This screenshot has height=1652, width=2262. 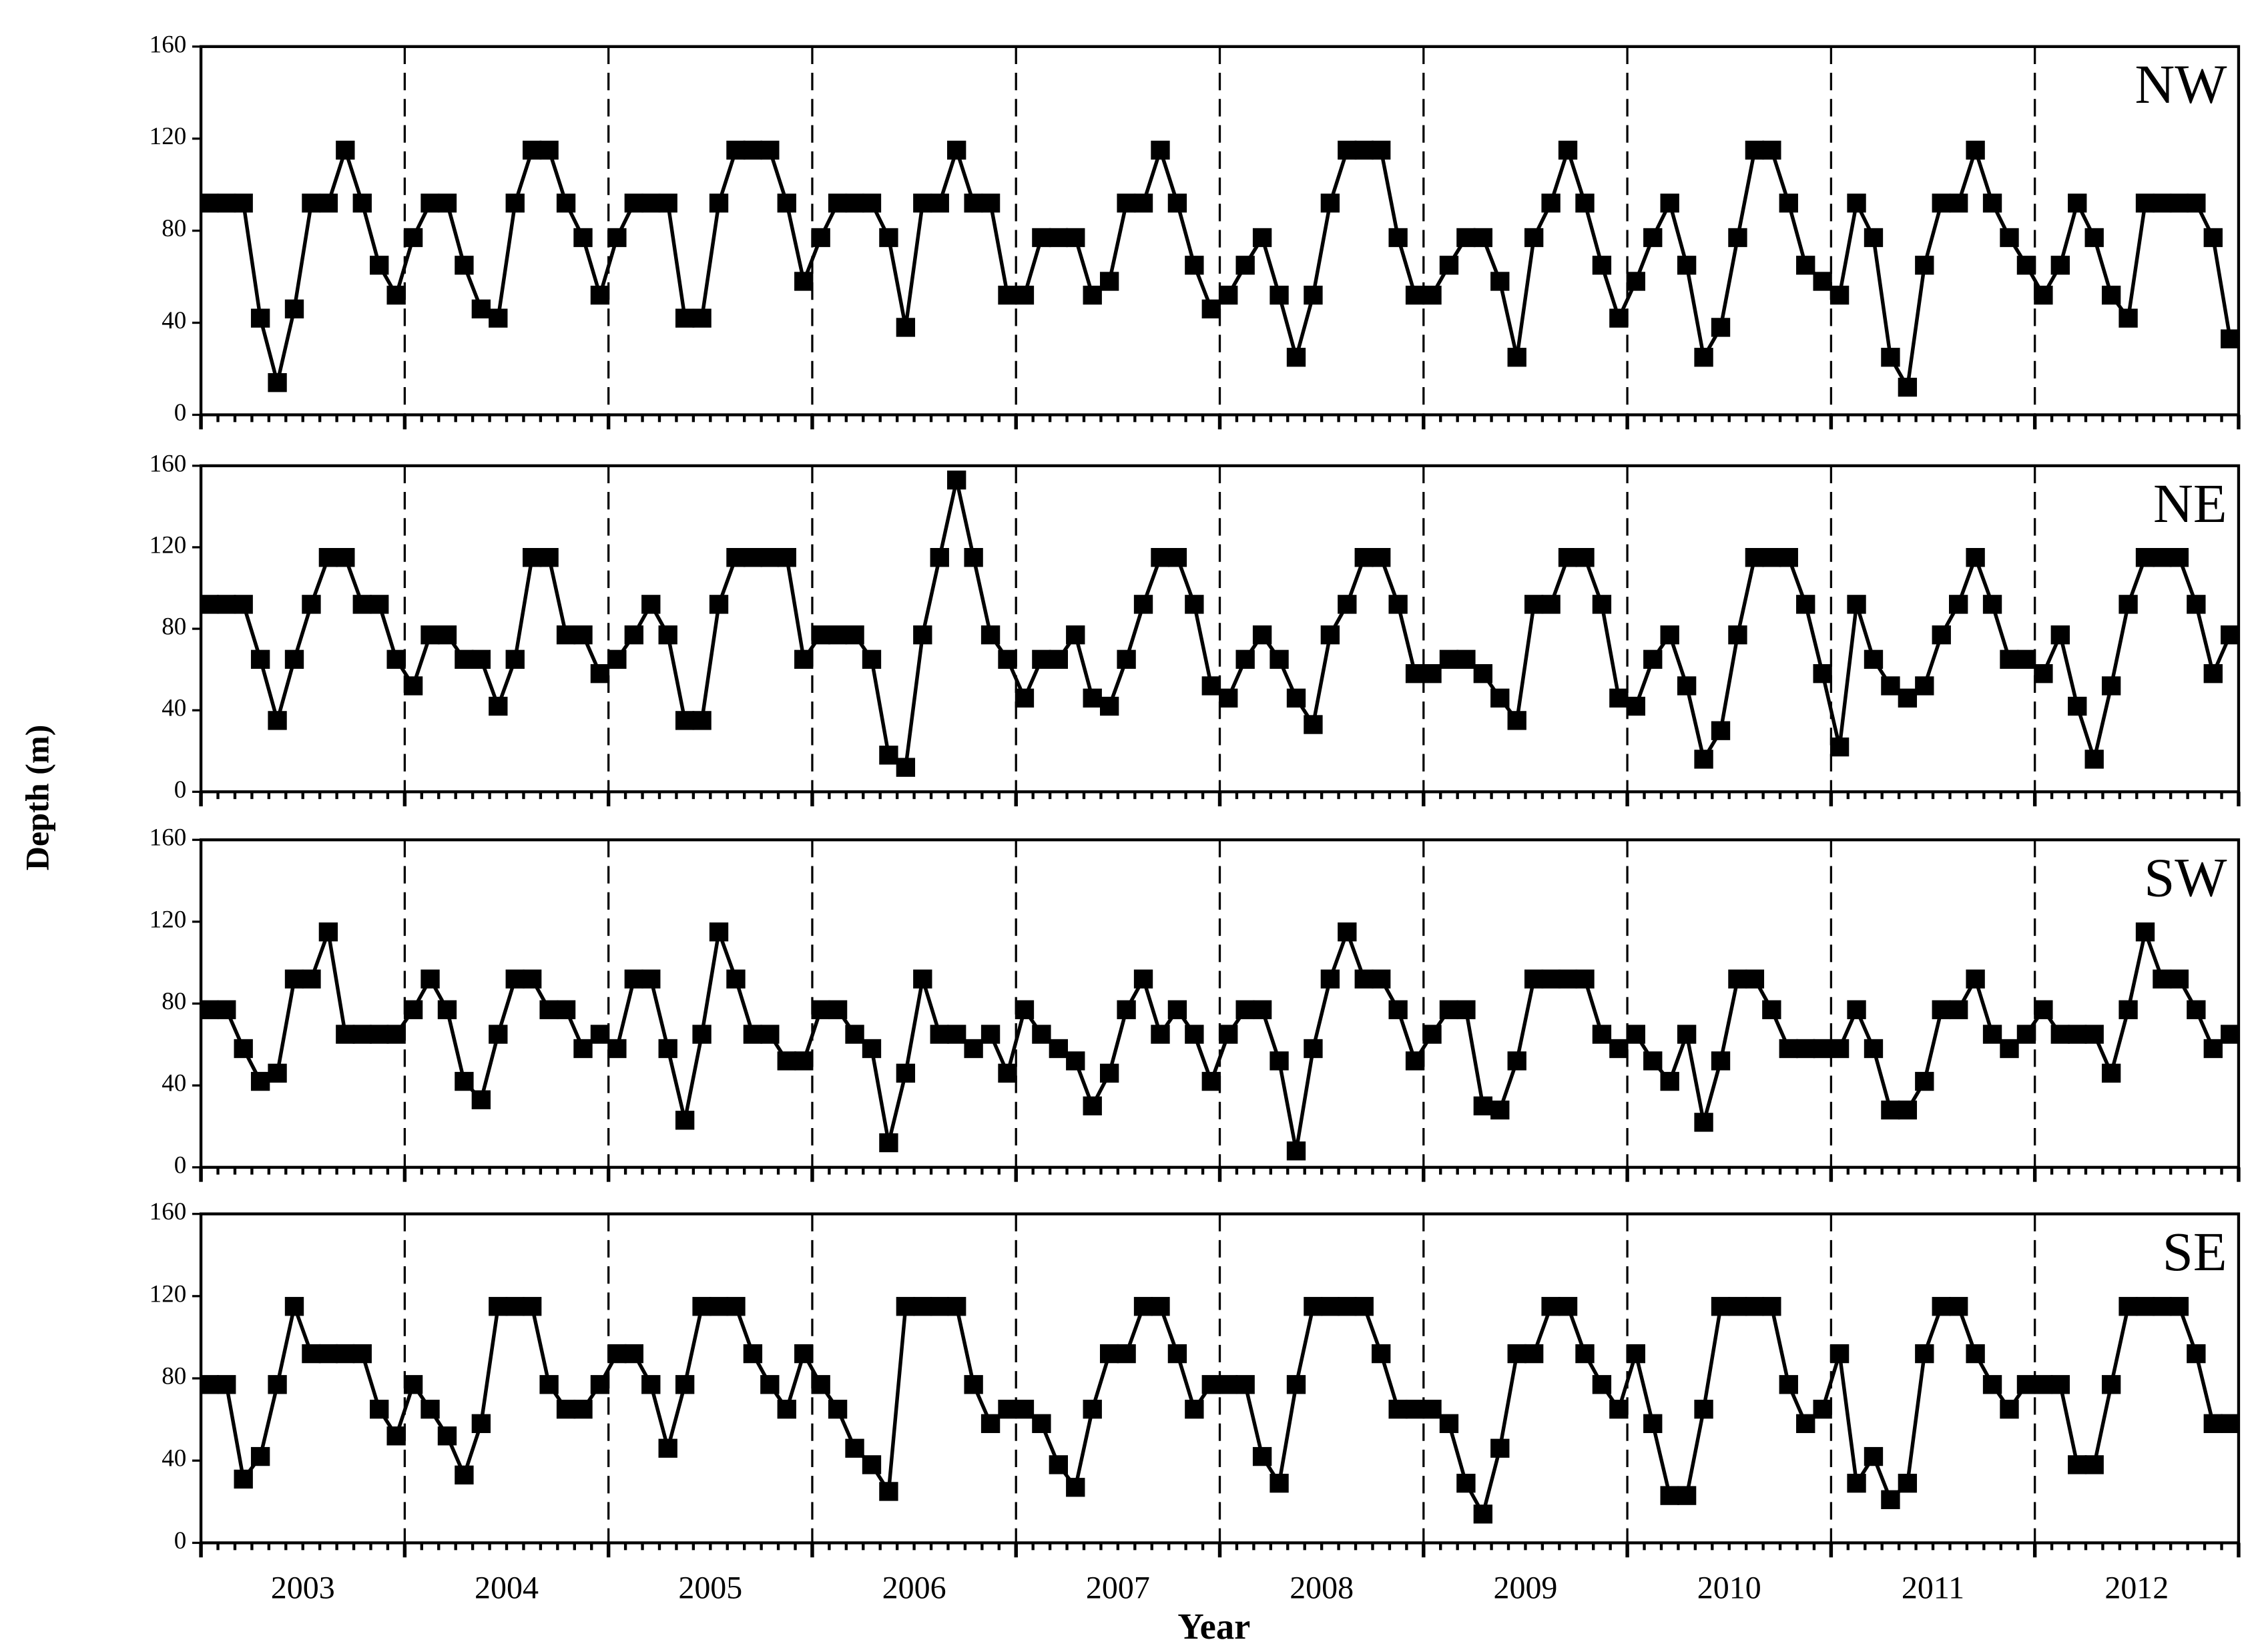 What do you see at coordinates (914, 1588) in the screenshot?
I see `x-tick-label: 2006` at bounding box center [914, 1588].